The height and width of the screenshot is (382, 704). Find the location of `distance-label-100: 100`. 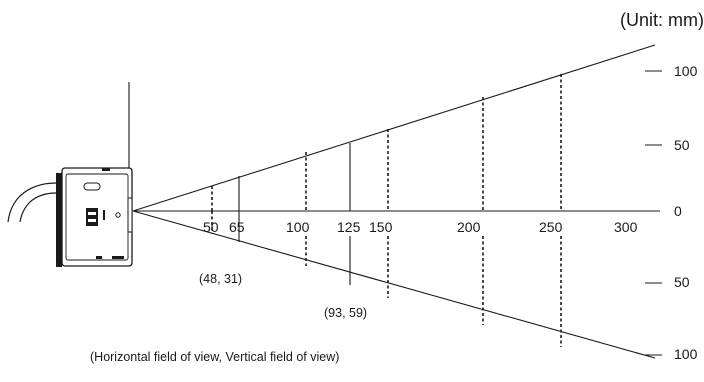

distance-label-100: 100 is located at coordinates (298, 227).